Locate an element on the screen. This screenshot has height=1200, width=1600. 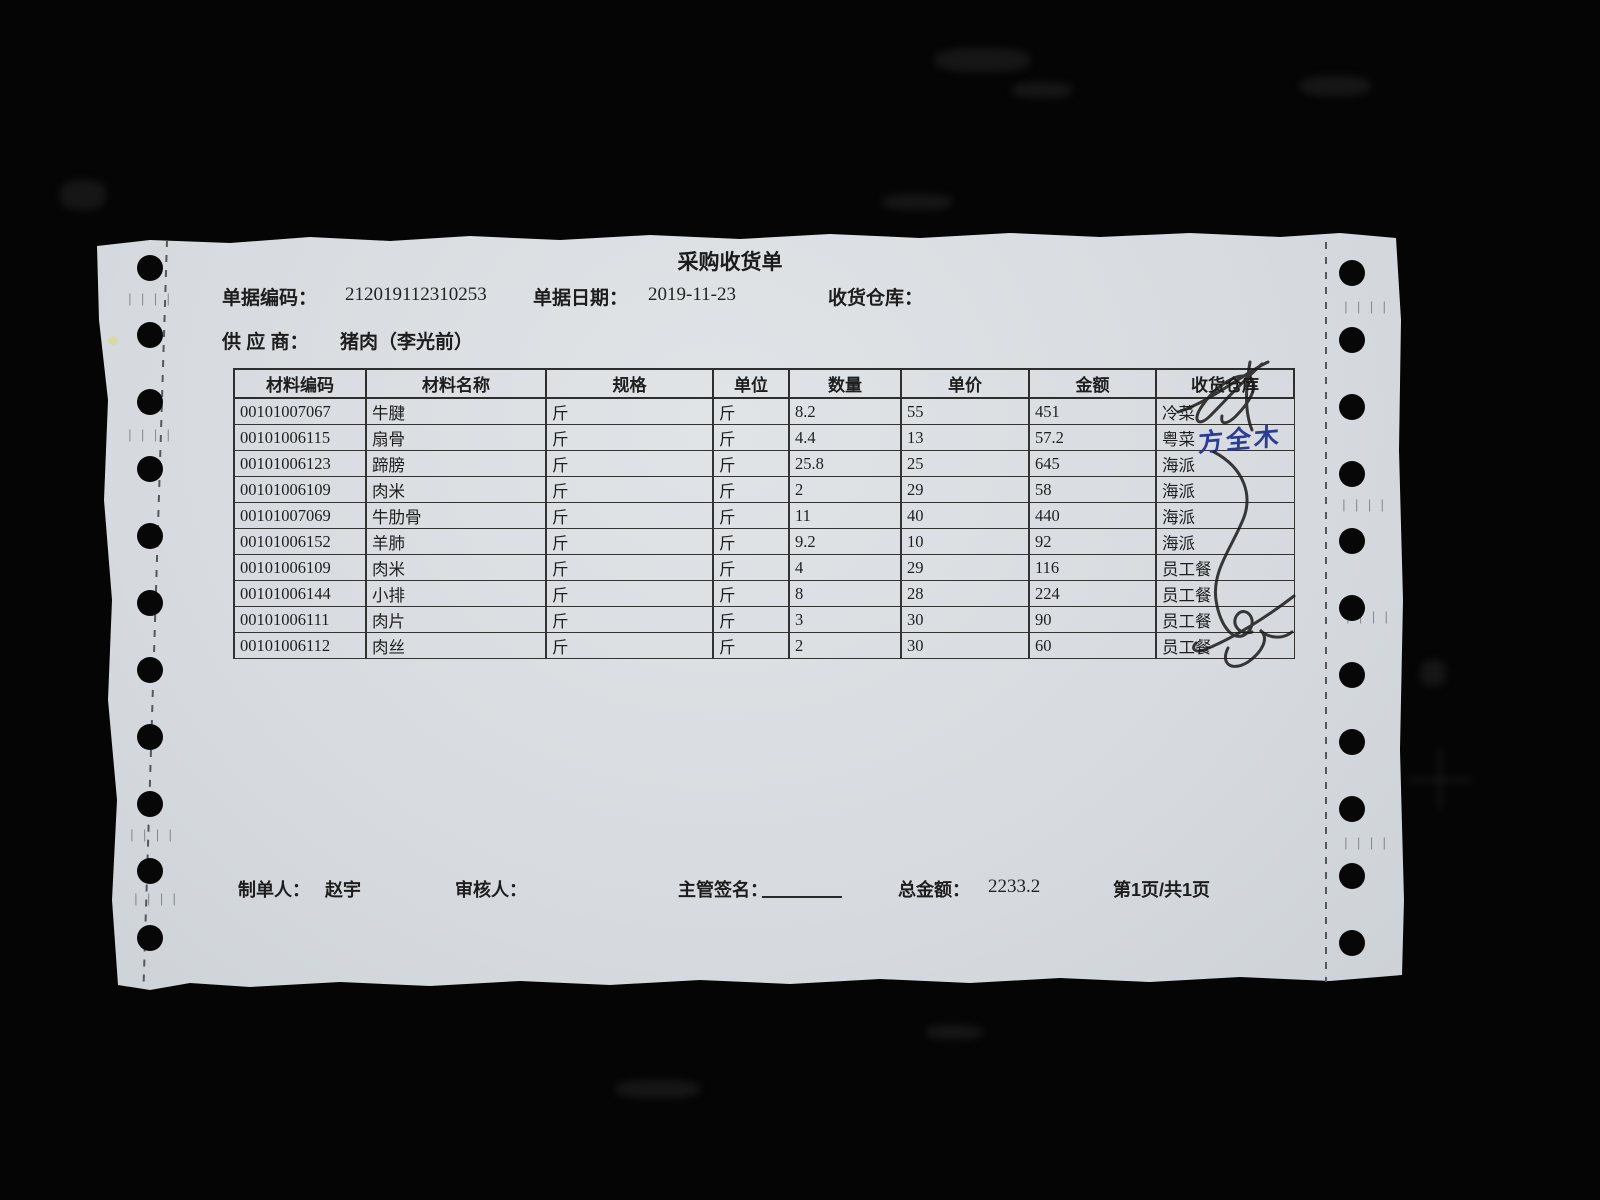
table-cell: 蹄膀 is located at coordinates (456, 463).